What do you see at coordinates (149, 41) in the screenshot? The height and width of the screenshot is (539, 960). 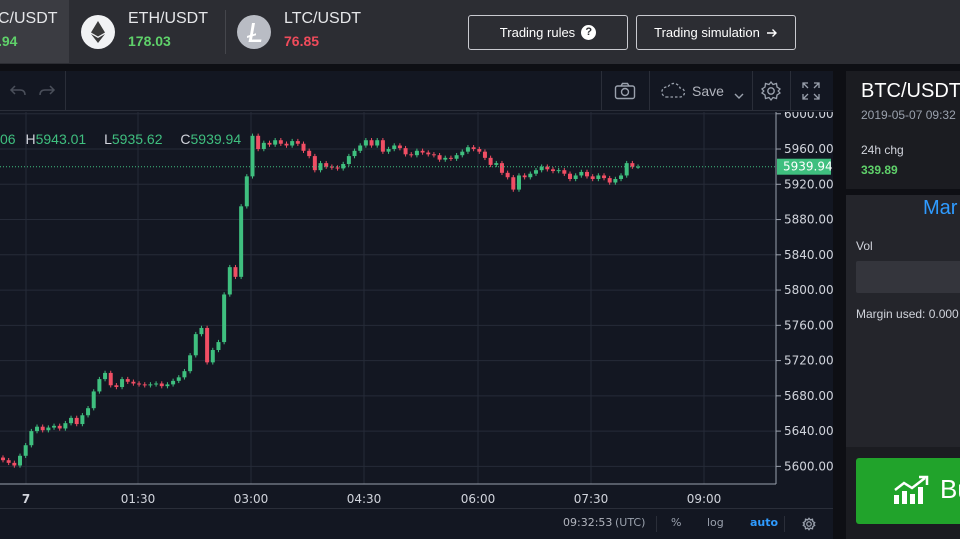 I see `ticker-price: 178.03` at bounding box center [149, 41].